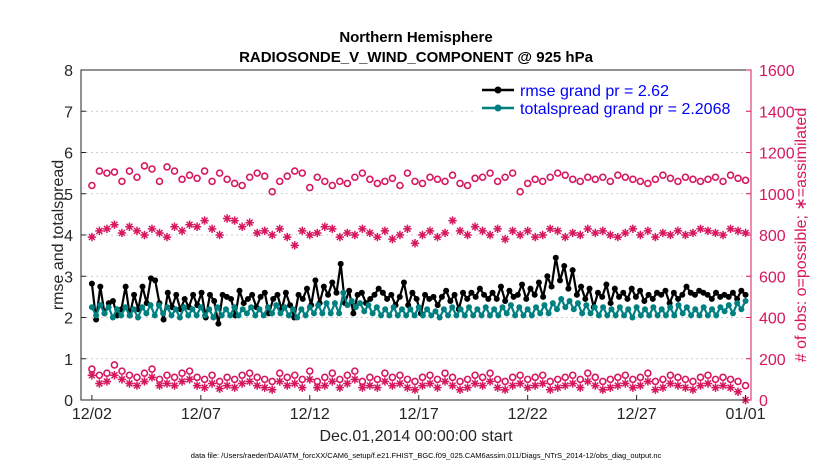 The width and height of the screenshot is (830, 470). I want to click on y-tick-label: 6, so click(68, 154).